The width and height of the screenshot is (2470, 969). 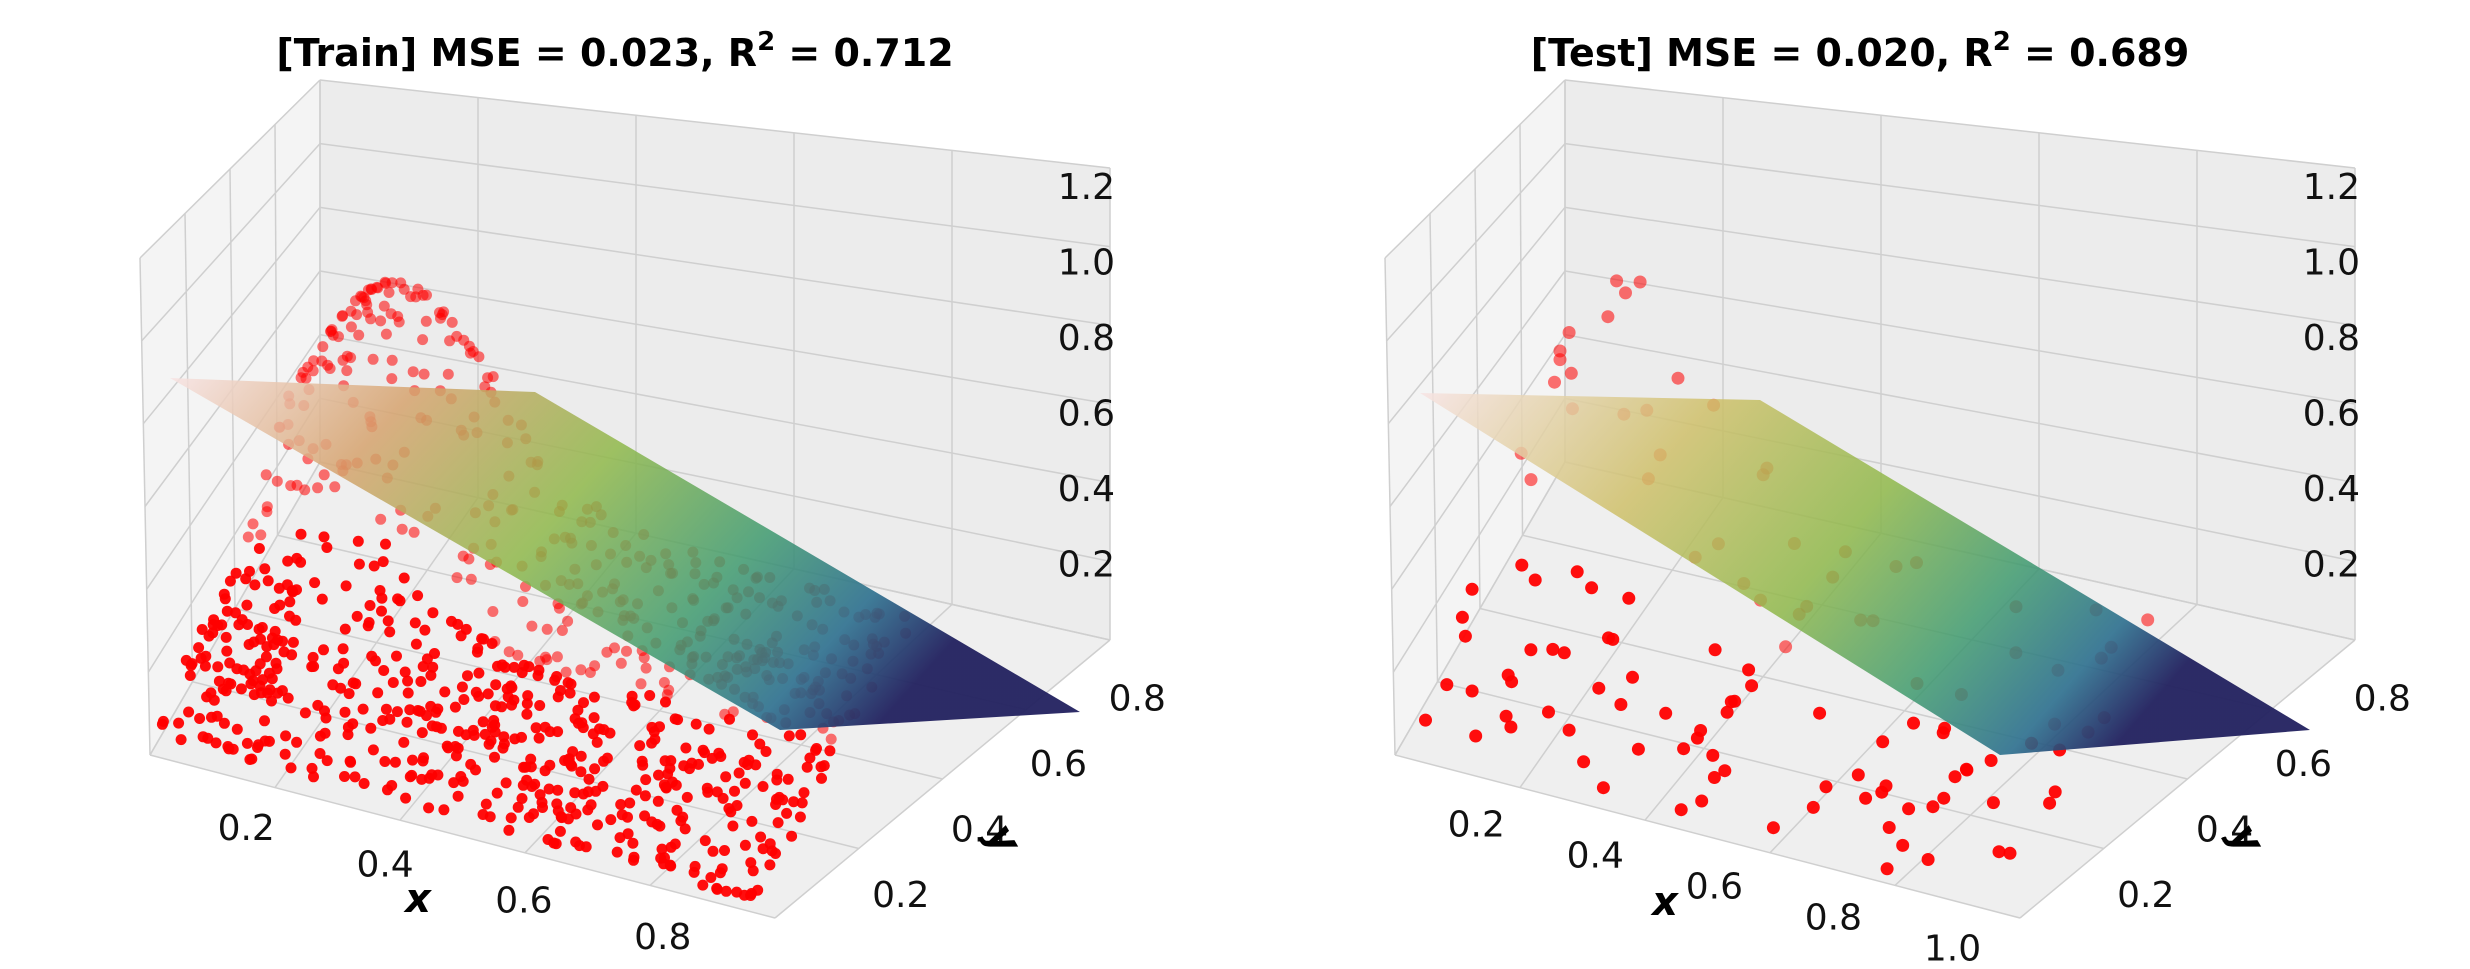 What do you see at coordinates (417, 899) in the screenshot?
I see `train-xlabel: x` at bounding box center [417, 899].